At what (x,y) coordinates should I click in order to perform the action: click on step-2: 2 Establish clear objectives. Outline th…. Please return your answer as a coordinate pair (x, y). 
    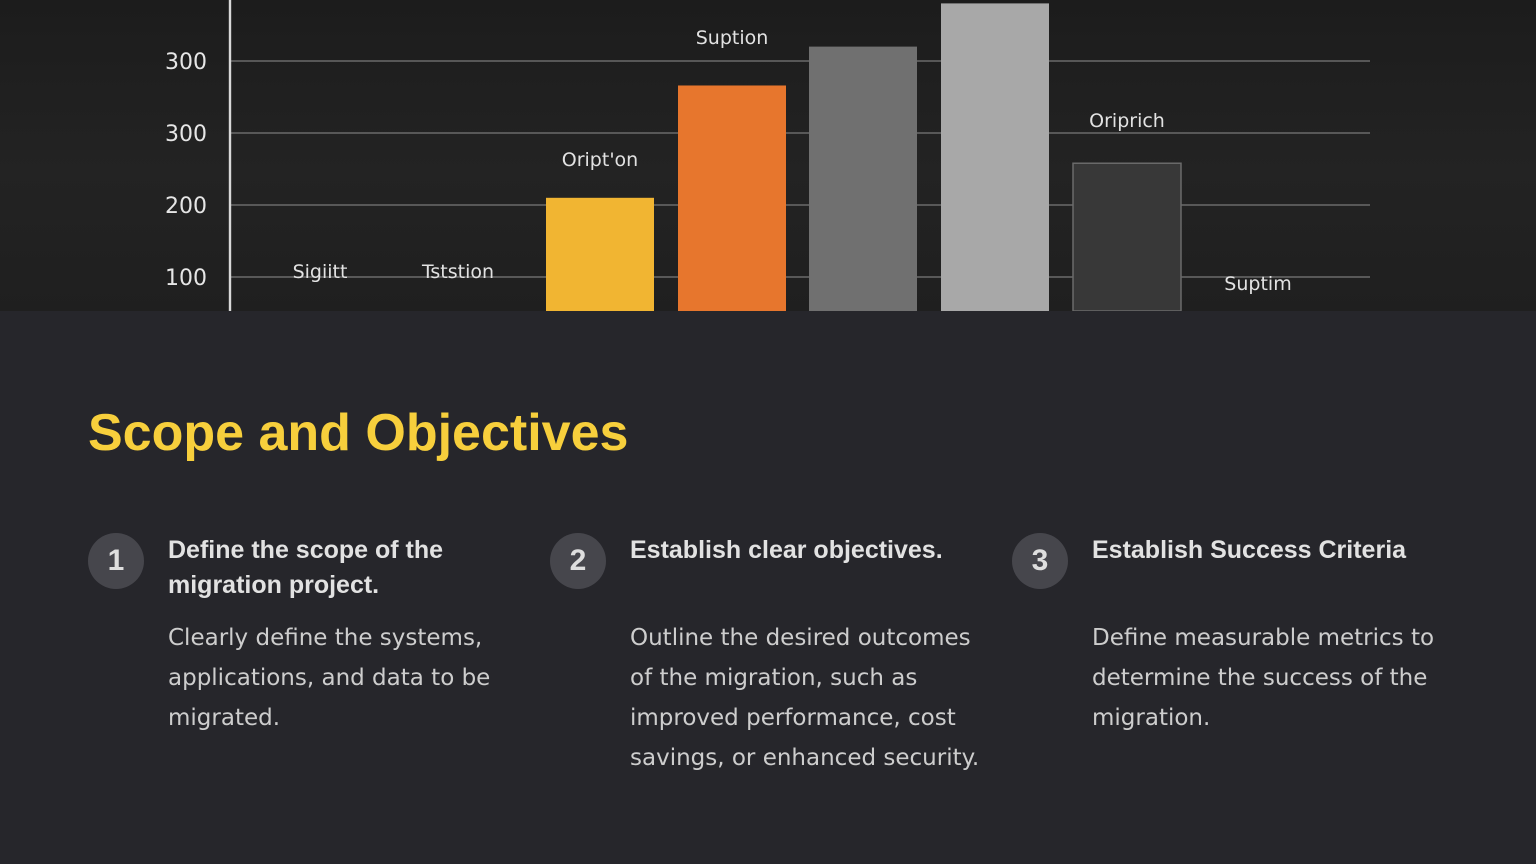
    Looking at the image, I should click on (764, 663).